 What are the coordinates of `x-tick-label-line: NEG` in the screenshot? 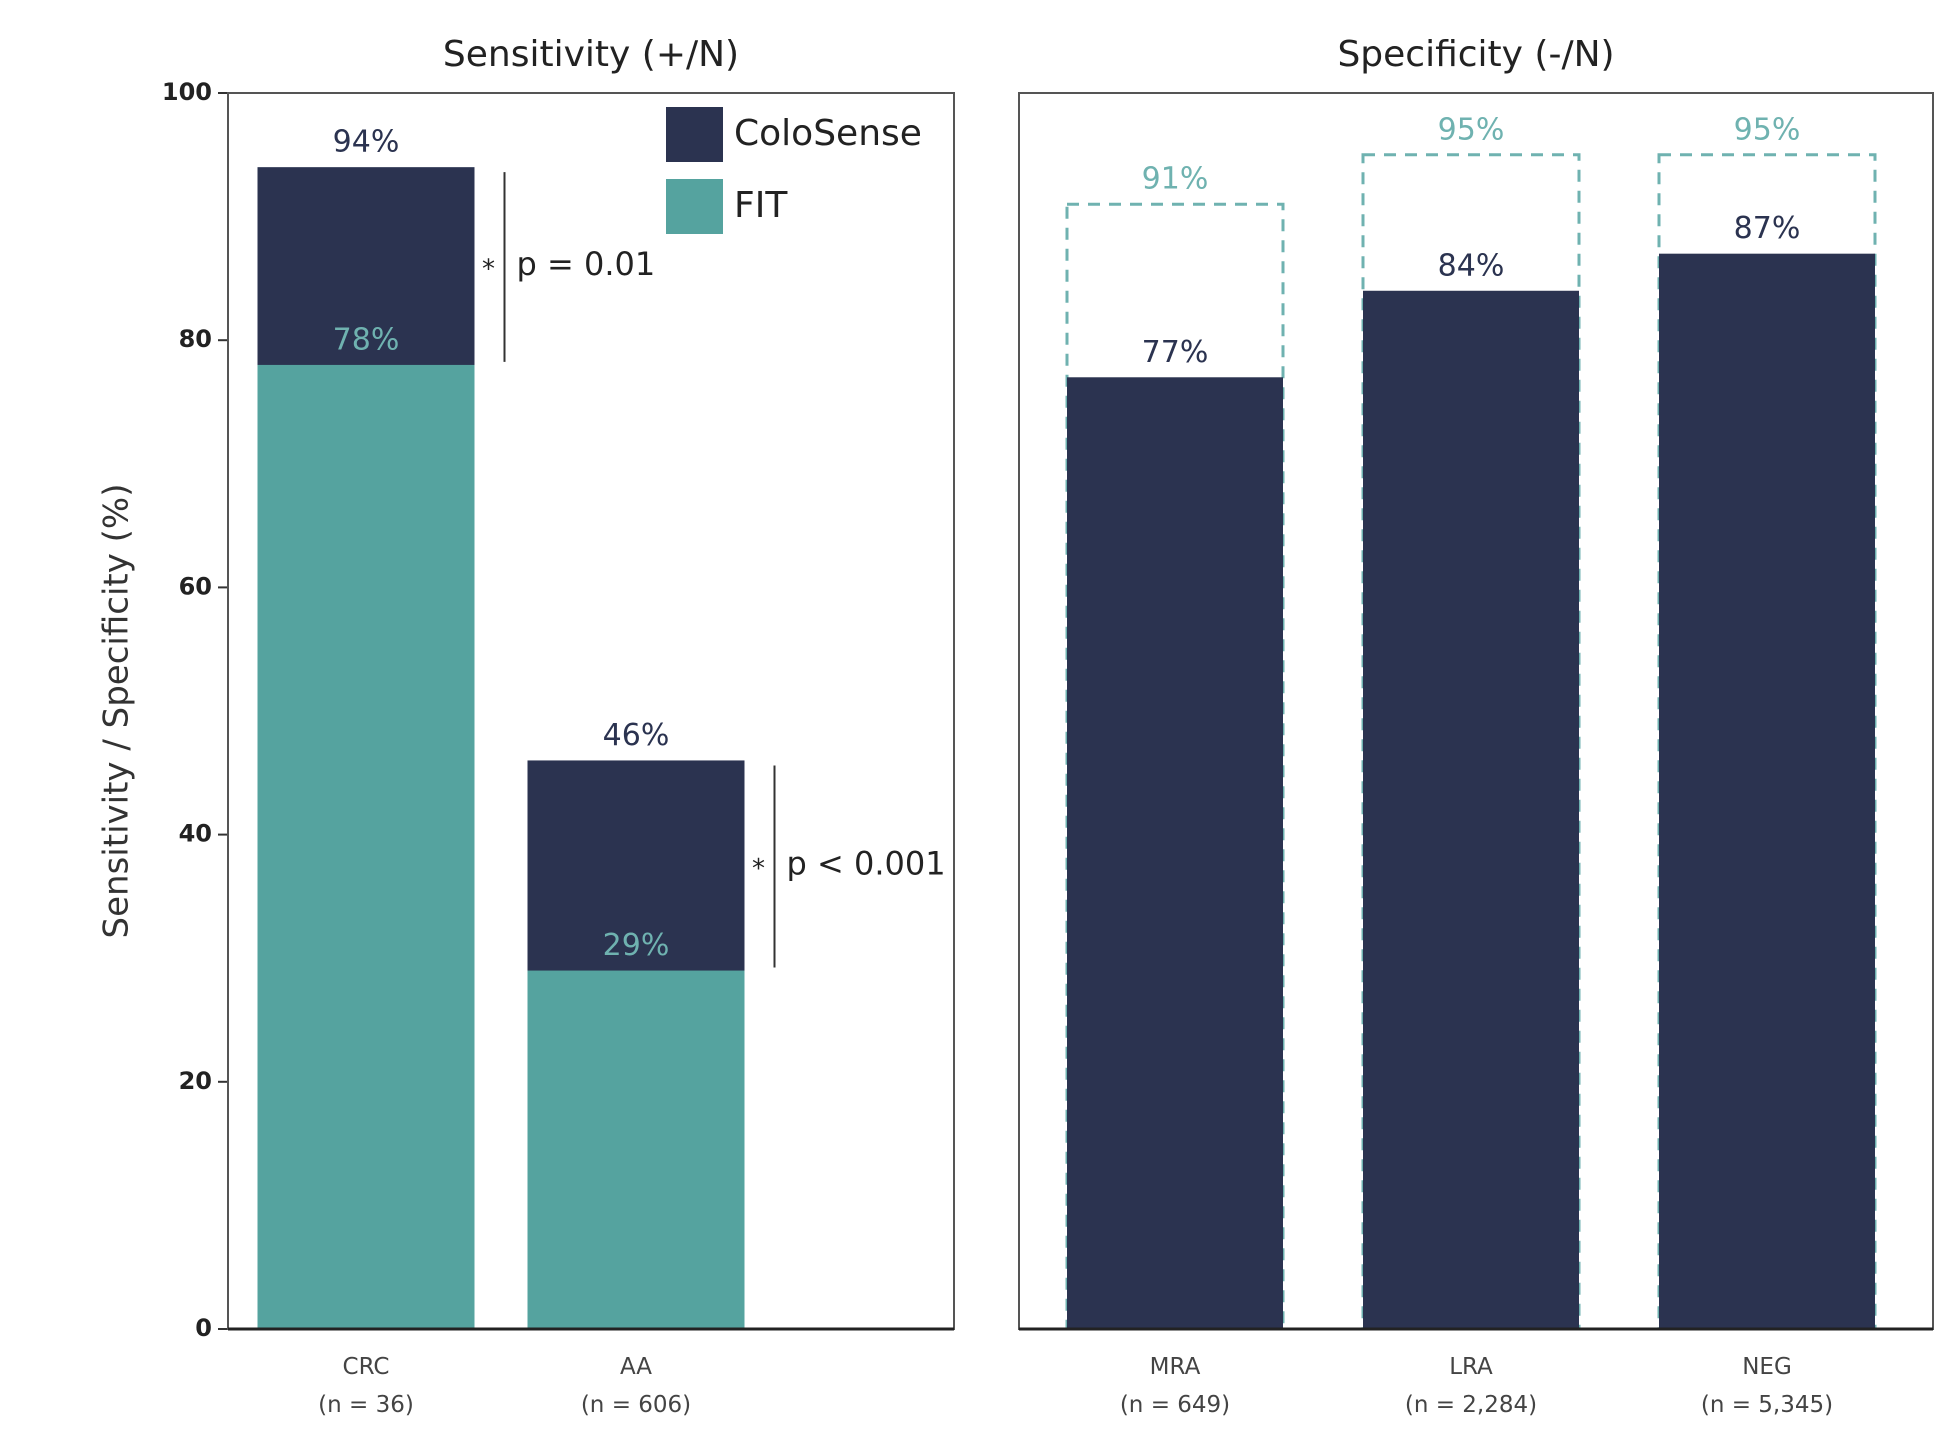 It's located at (1767, 1367).